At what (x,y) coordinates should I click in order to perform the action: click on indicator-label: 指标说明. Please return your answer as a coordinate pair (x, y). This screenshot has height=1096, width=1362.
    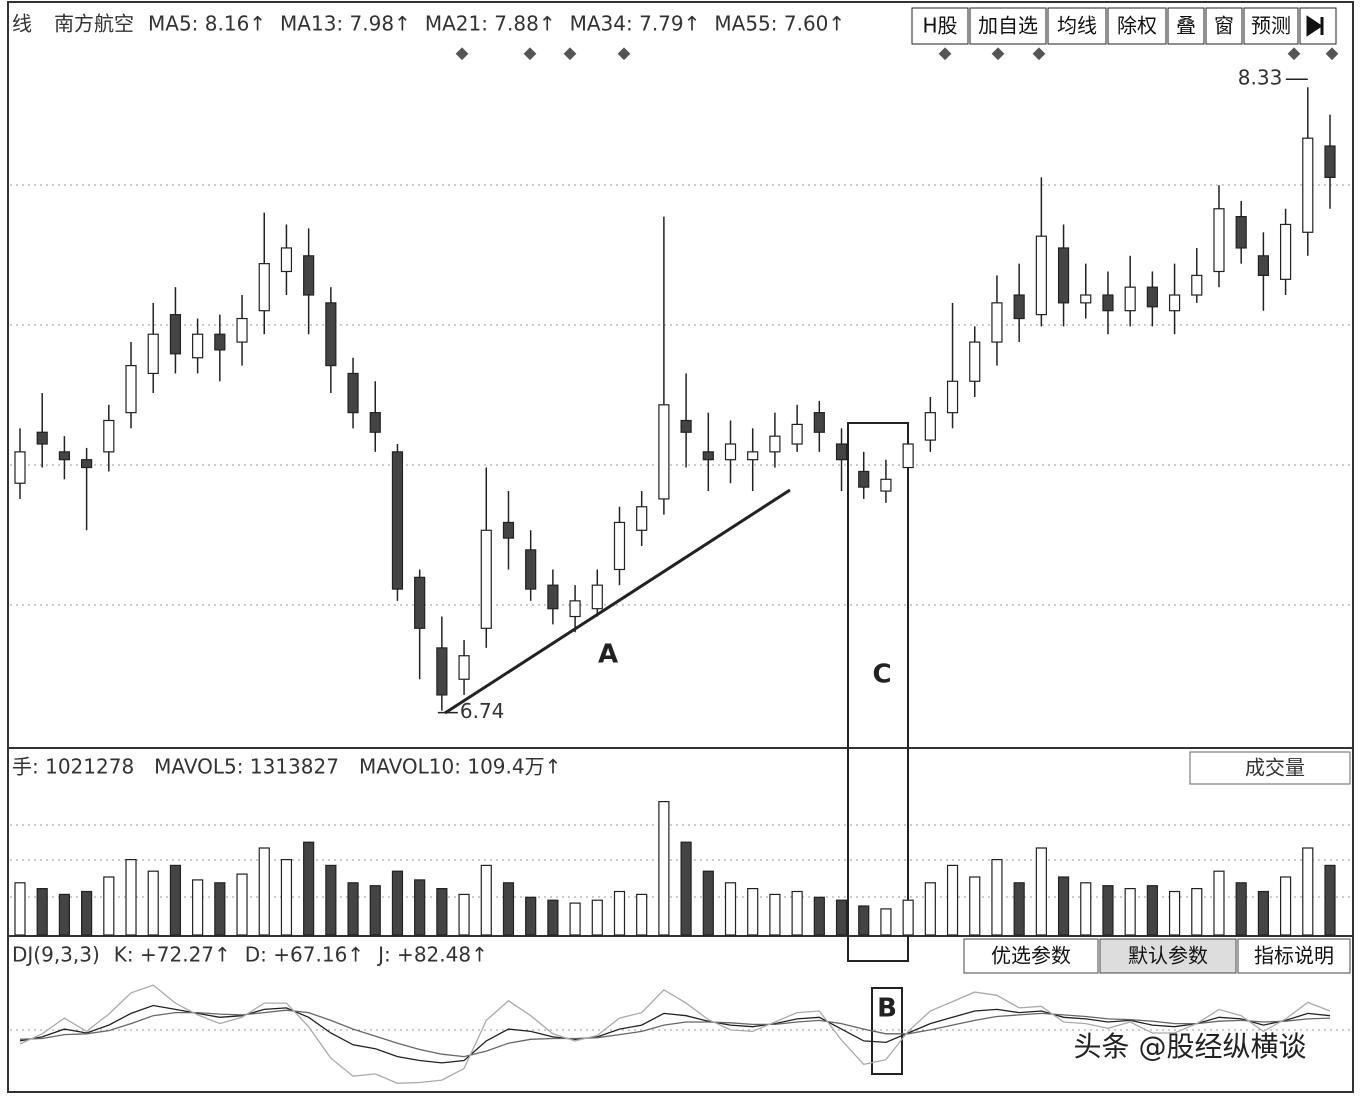
    Looking at the image, I should click on (1294, 956).